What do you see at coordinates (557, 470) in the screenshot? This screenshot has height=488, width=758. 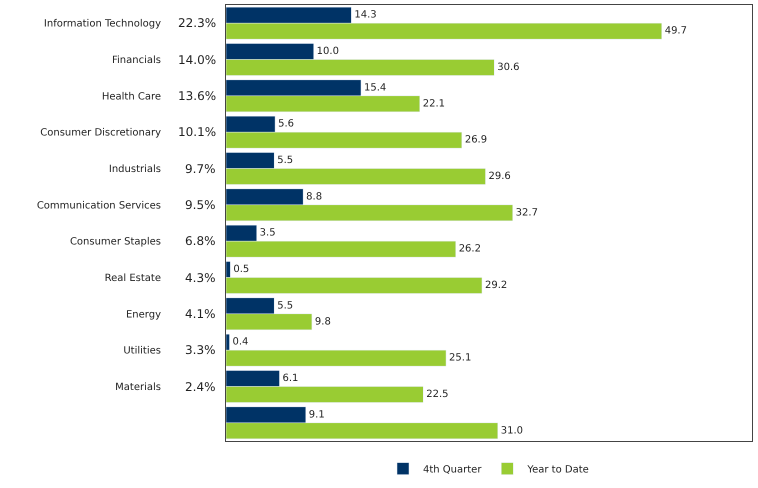 I see `legend-label: Year to Date` at bounding box center [557, 470].